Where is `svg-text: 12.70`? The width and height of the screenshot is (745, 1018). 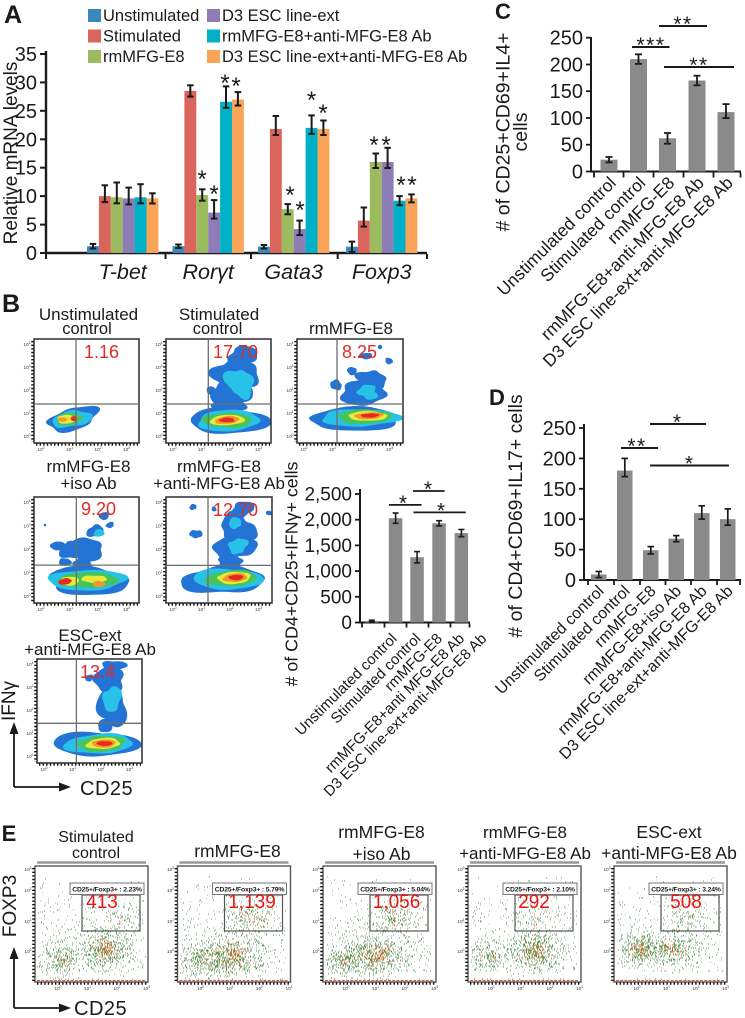
svg-text: 12.70 is located at coordinates (235, 510).